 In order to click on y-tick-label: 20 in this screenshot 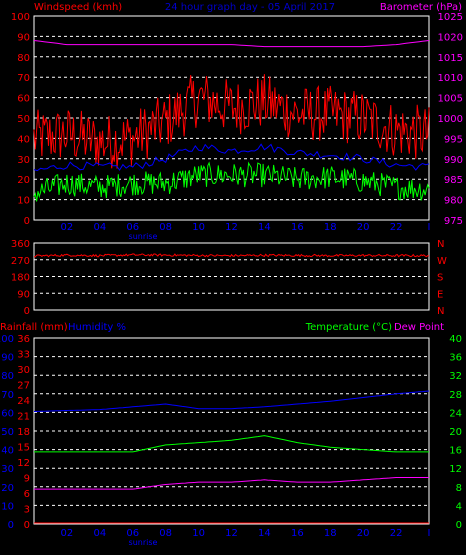, I will do `click(23, 180)`.